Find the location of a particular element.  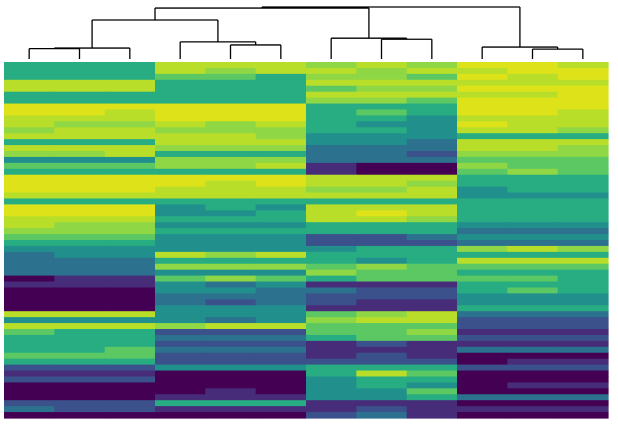

column-dendrogram is located at coordinates (306, 32).